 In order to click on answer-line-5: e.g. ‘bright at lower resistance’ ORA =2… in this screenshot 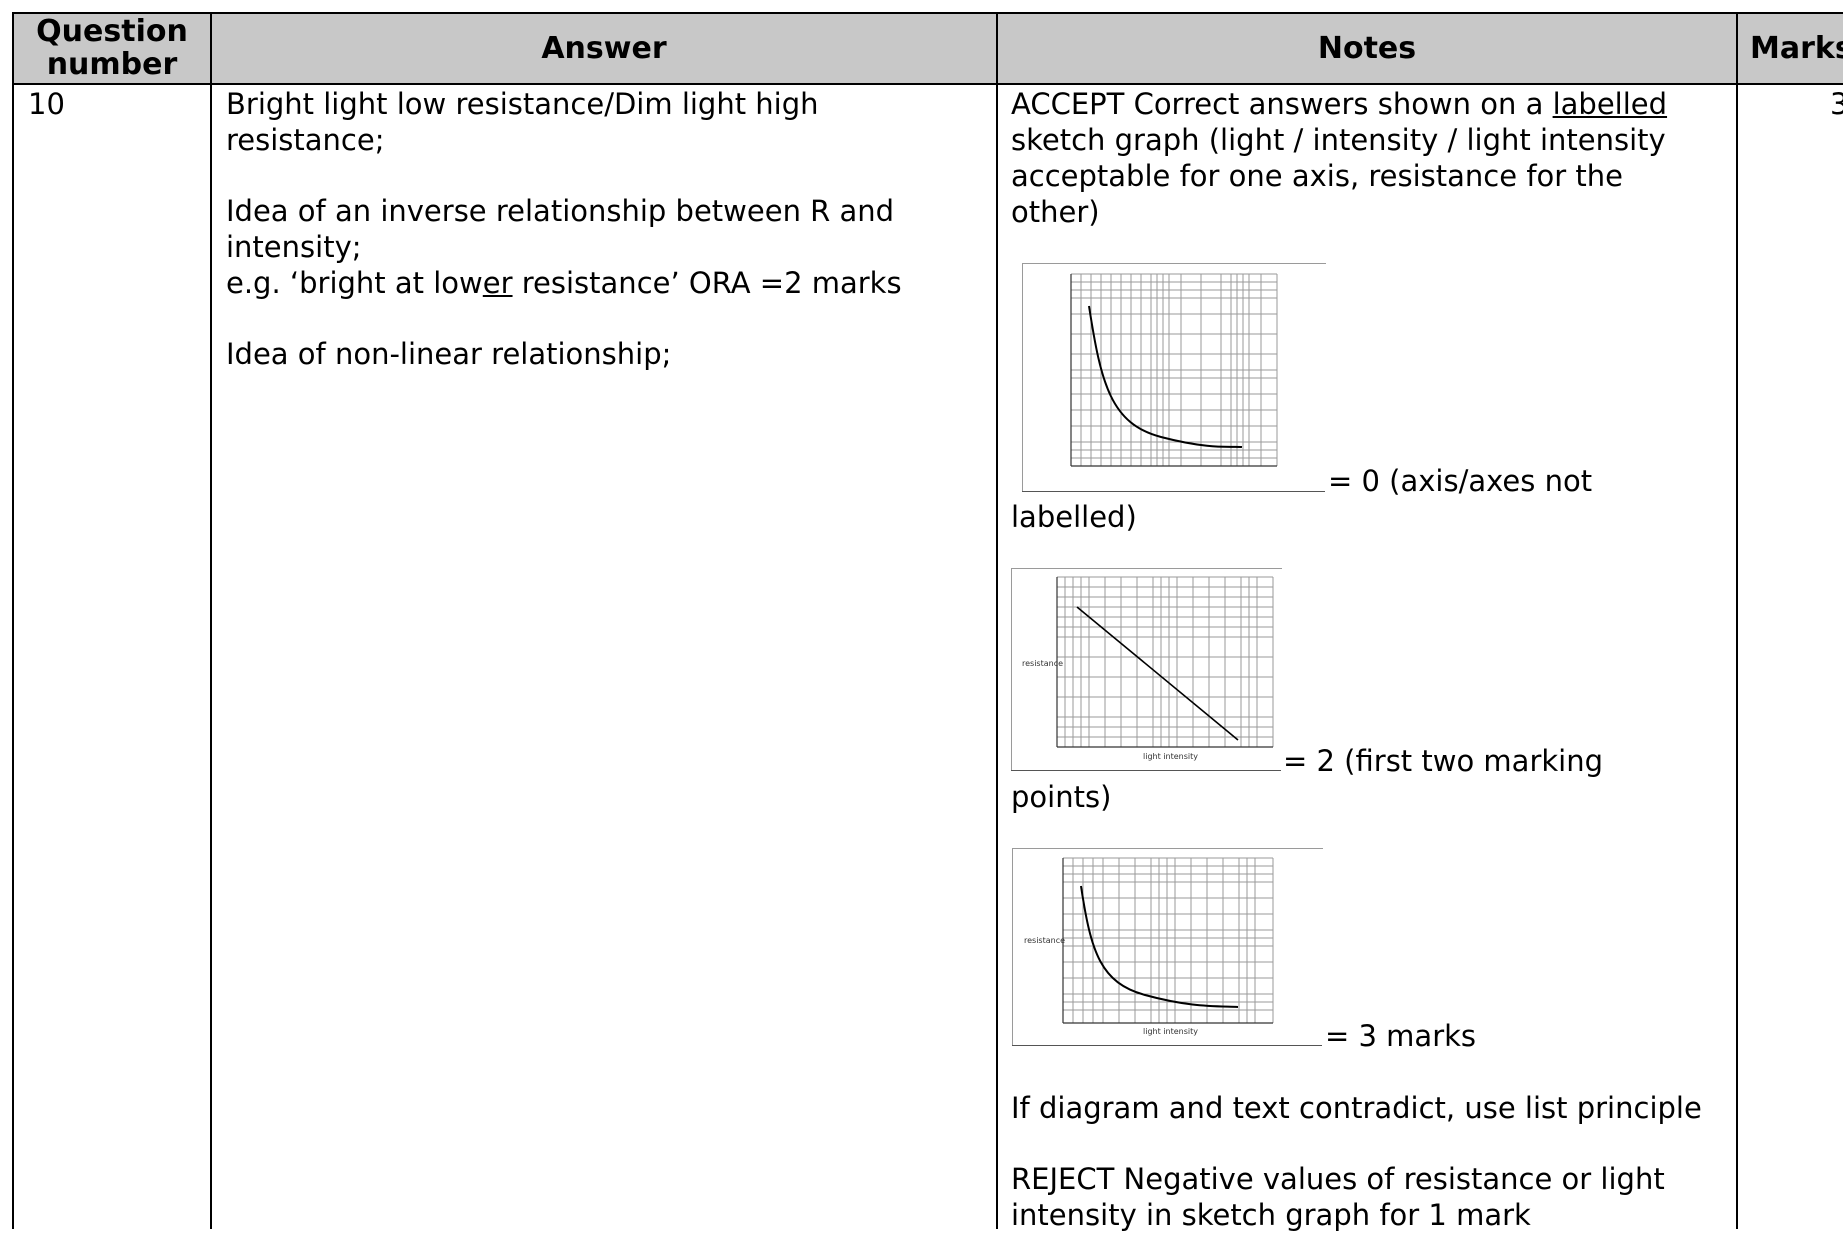, I will do `click(564, 283)`.